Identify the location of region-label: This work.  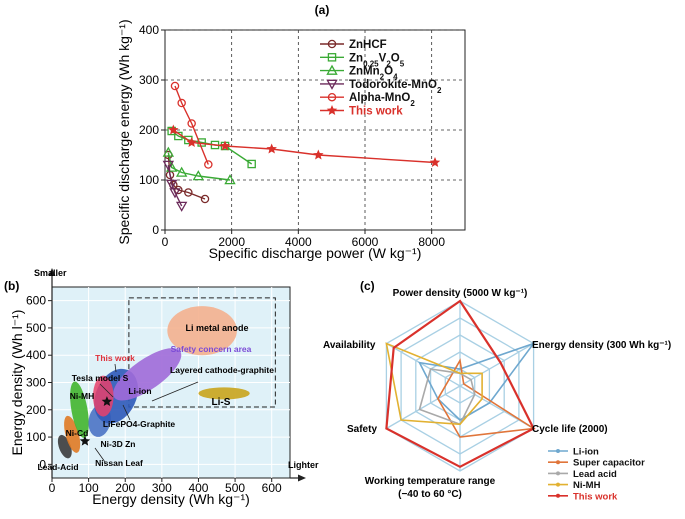
(115, 358).